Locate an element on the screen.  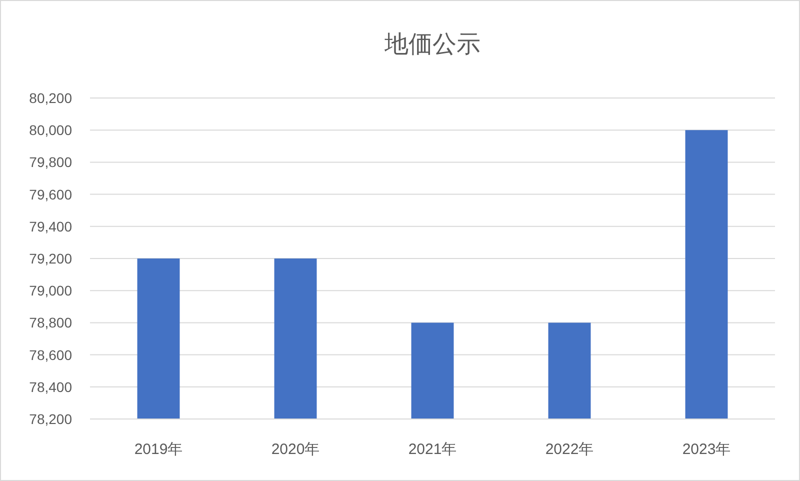
y-tick-label: 79,000 is located at coordinates (50, 290).